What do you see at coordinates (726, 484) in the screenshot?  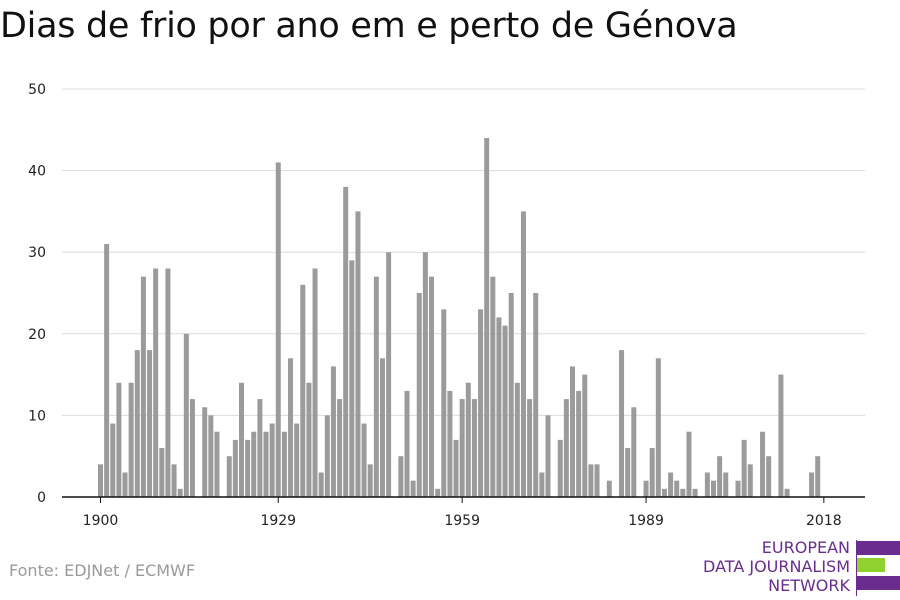 I see `bar-2002` at bounding box center [726, 484].